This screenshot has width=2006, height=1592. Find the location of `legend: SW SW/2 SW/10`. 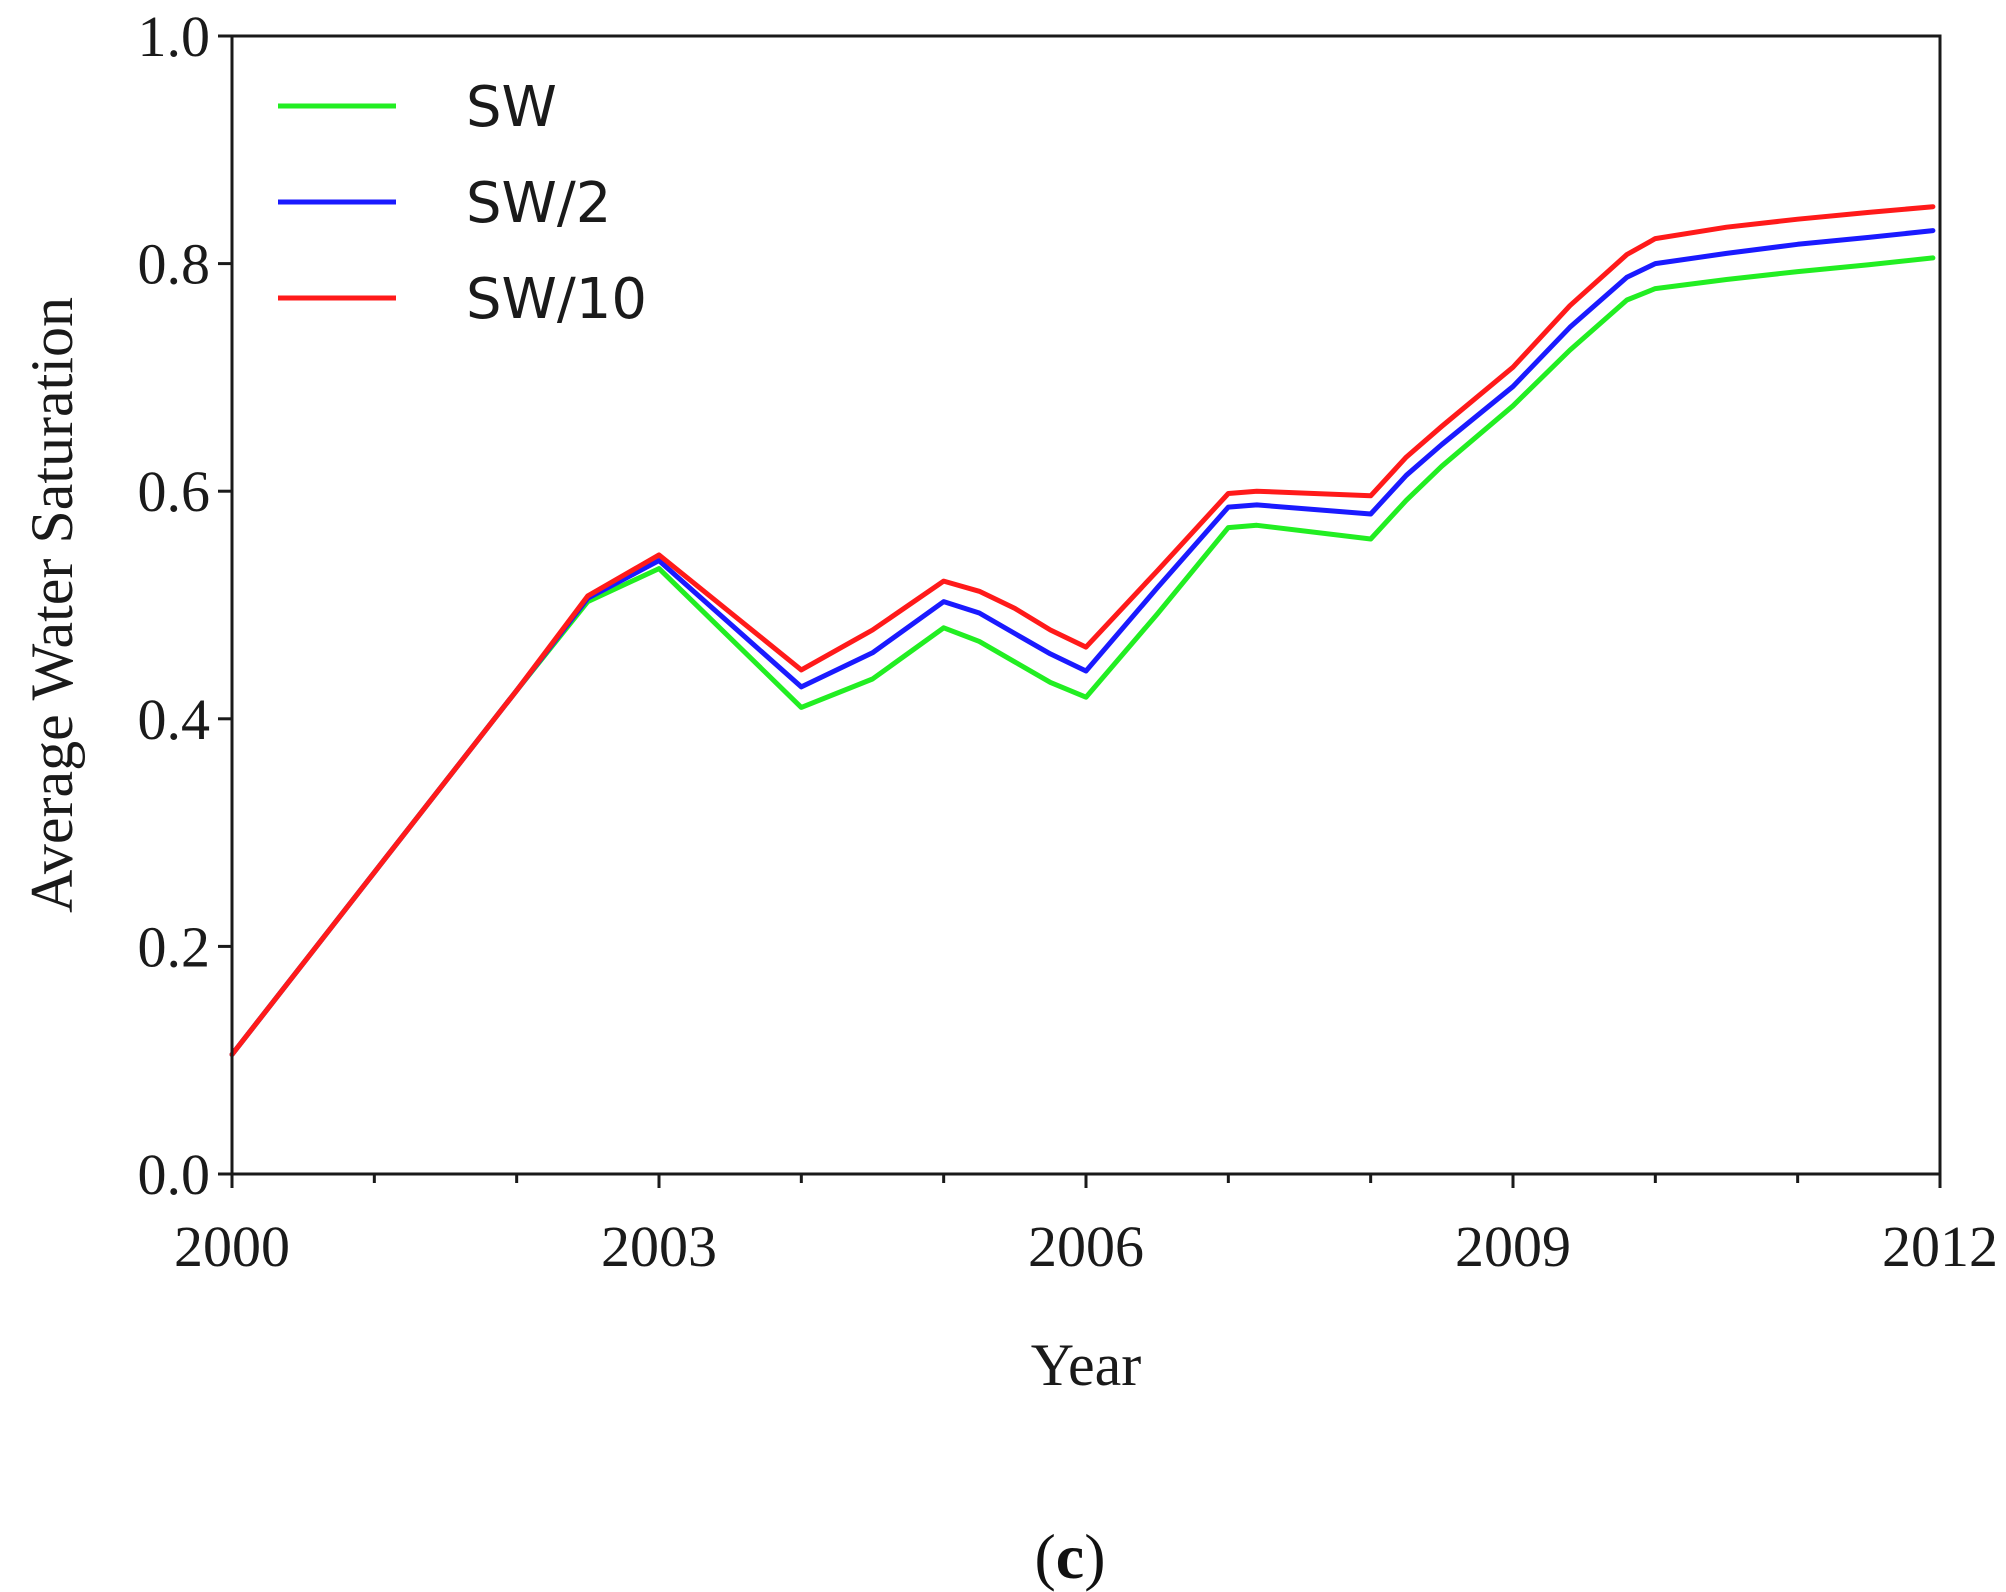

legend: SW SW/2 SW/10 is located at coordinates (462, 203).